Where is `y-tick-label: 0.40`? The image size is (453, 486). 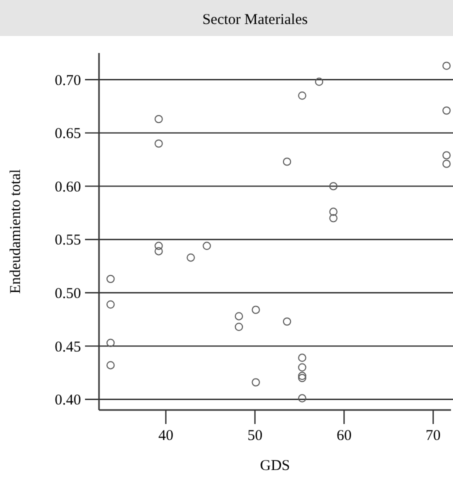 y-tick-label: 0.40 is located at coordinates (67, 400).